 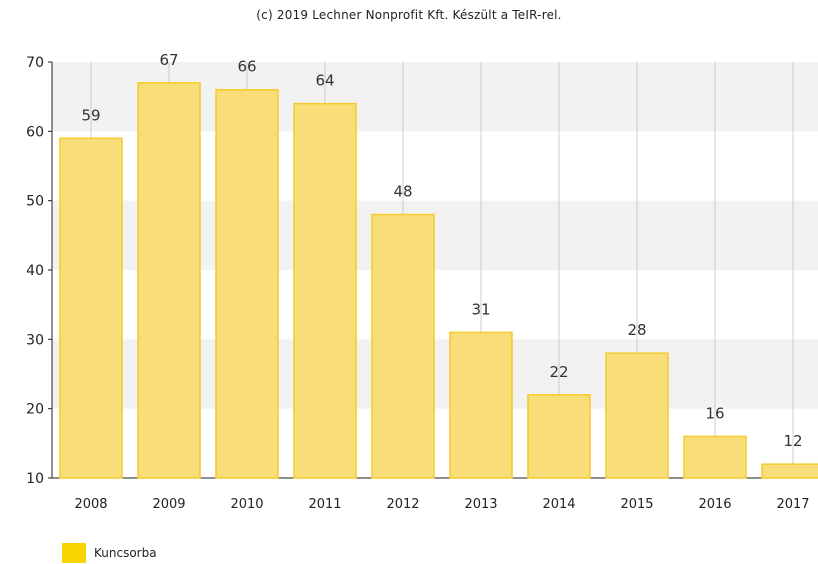 What do you see at coordinates (792, 504) in the screenshot?
I see `x-tick-label: 2017` at bounding box center [792, 504].